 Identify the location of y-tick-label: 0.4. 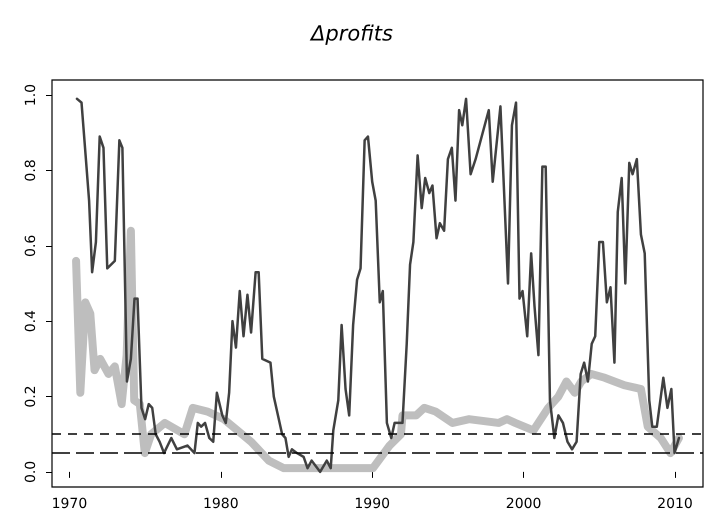
(31, 321).